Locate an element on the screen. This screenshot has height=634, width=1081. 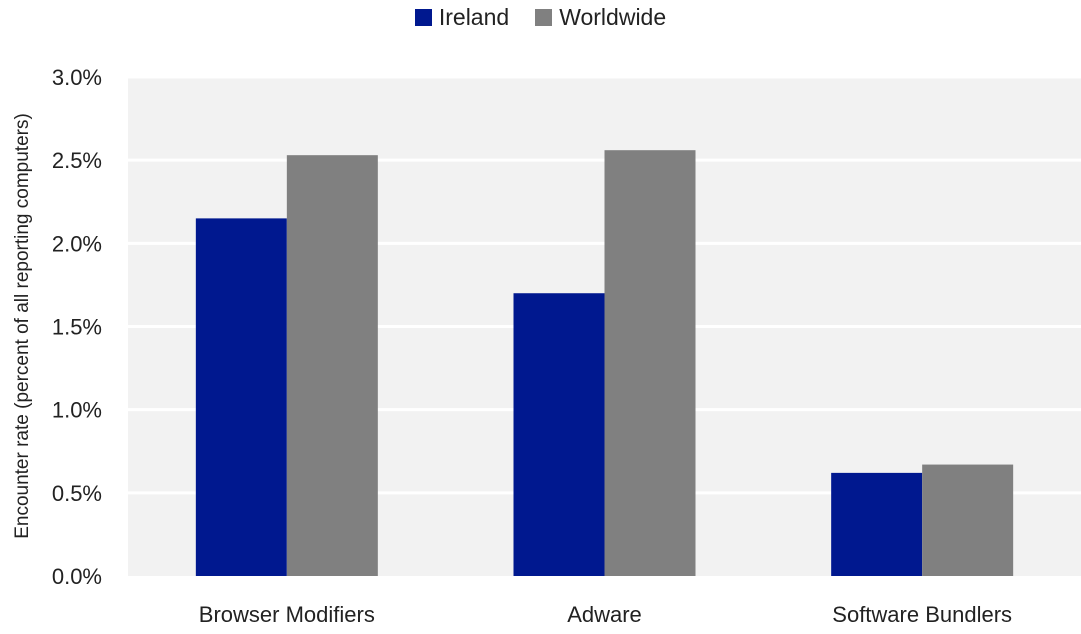
y-tick-label: 2.5% is located at coordinates (77, 160).